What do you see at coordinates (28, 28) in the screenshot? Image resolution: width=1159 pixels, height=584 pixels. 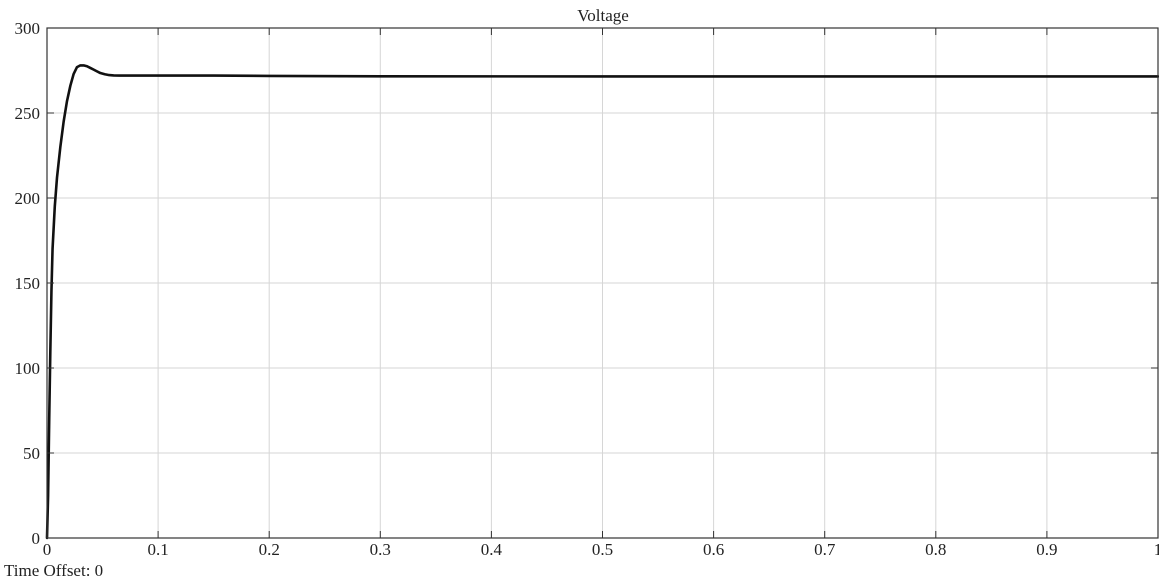 I see `y-tick-label: 300` at bounding box center [28, 28].